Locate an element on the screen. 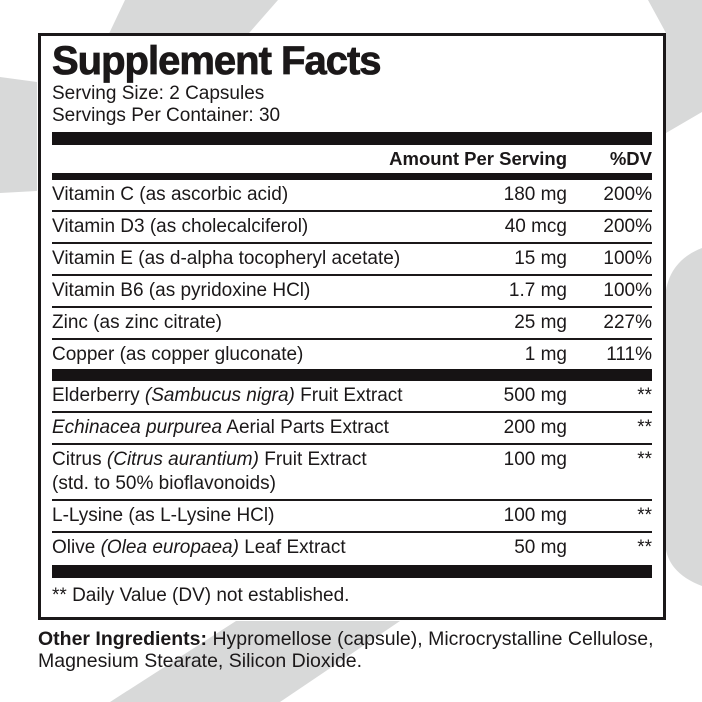 This screenshot has height=702, width=702. table-row: Zinc (as zinc citrate) 25 mg 227% is located at coordinates (352, 321).